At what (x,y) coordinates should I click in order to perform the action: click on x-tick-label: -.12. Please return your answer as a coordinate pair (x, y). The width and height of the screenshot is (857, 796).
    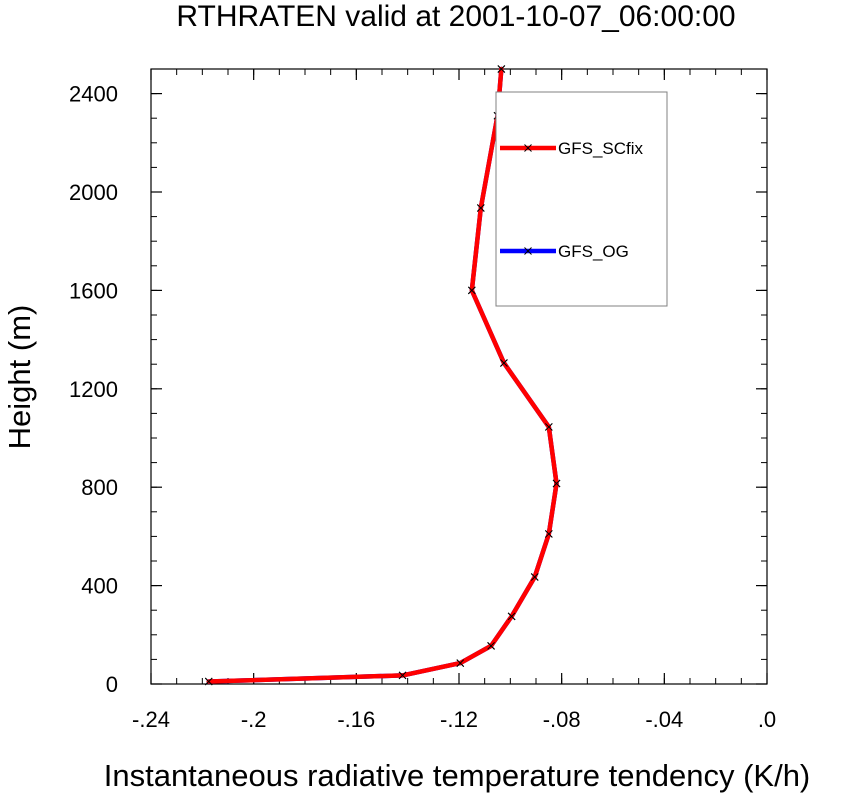
    Looking at the image, I should click on (459, 719).